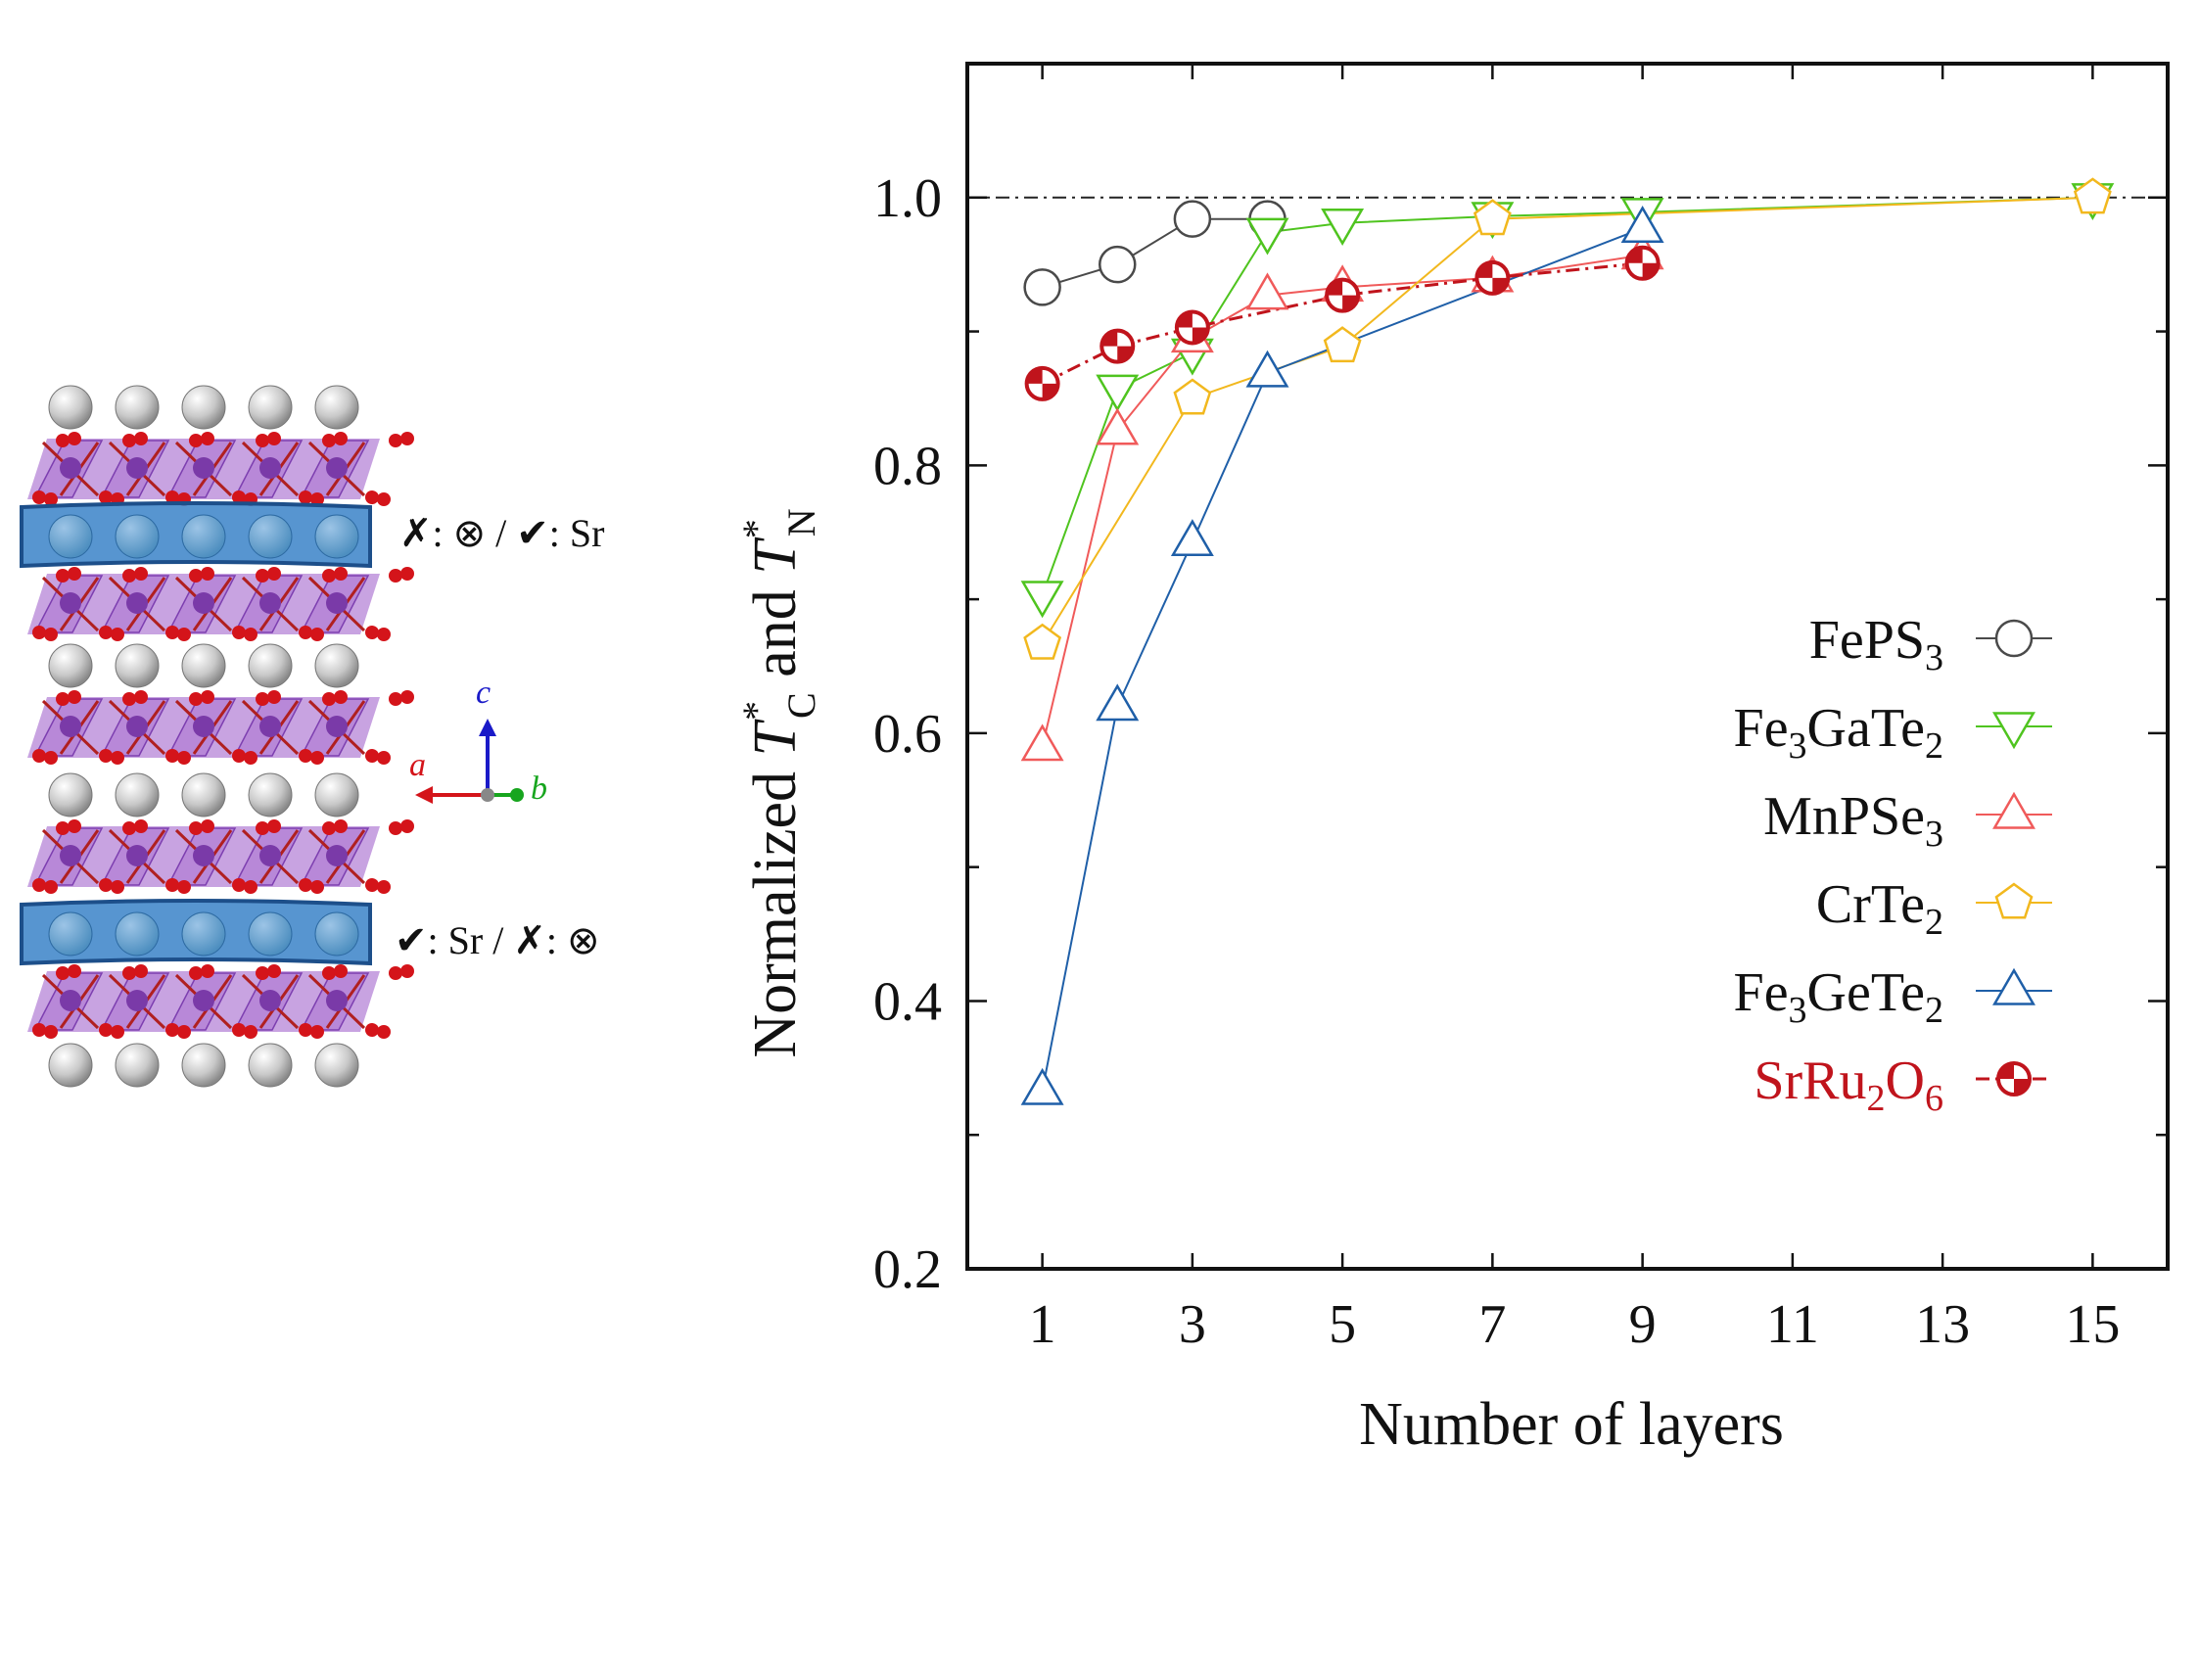  Describe the element at coordinates (1893, 864) in the screenshot. I see `legend: FePS3 Fe3GaTe2 MnPSe3 CrTe2 Fe3GeTe2 SrRu2O6` at that location.